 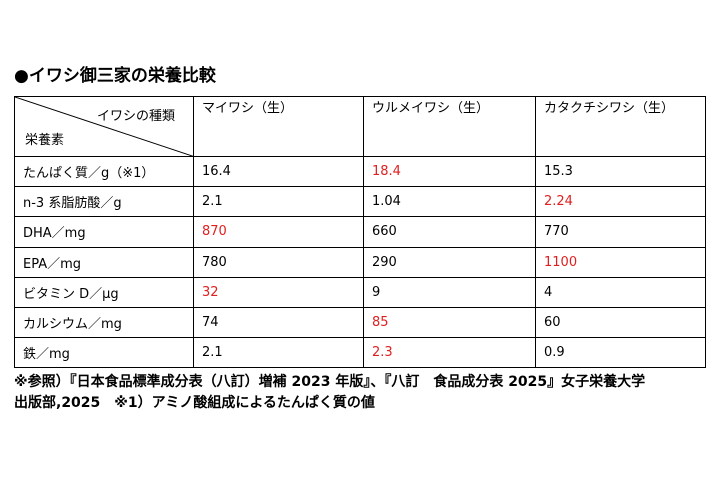 I want to click on nutrient-label: 鉄／mg, so click(x=104, y=352).